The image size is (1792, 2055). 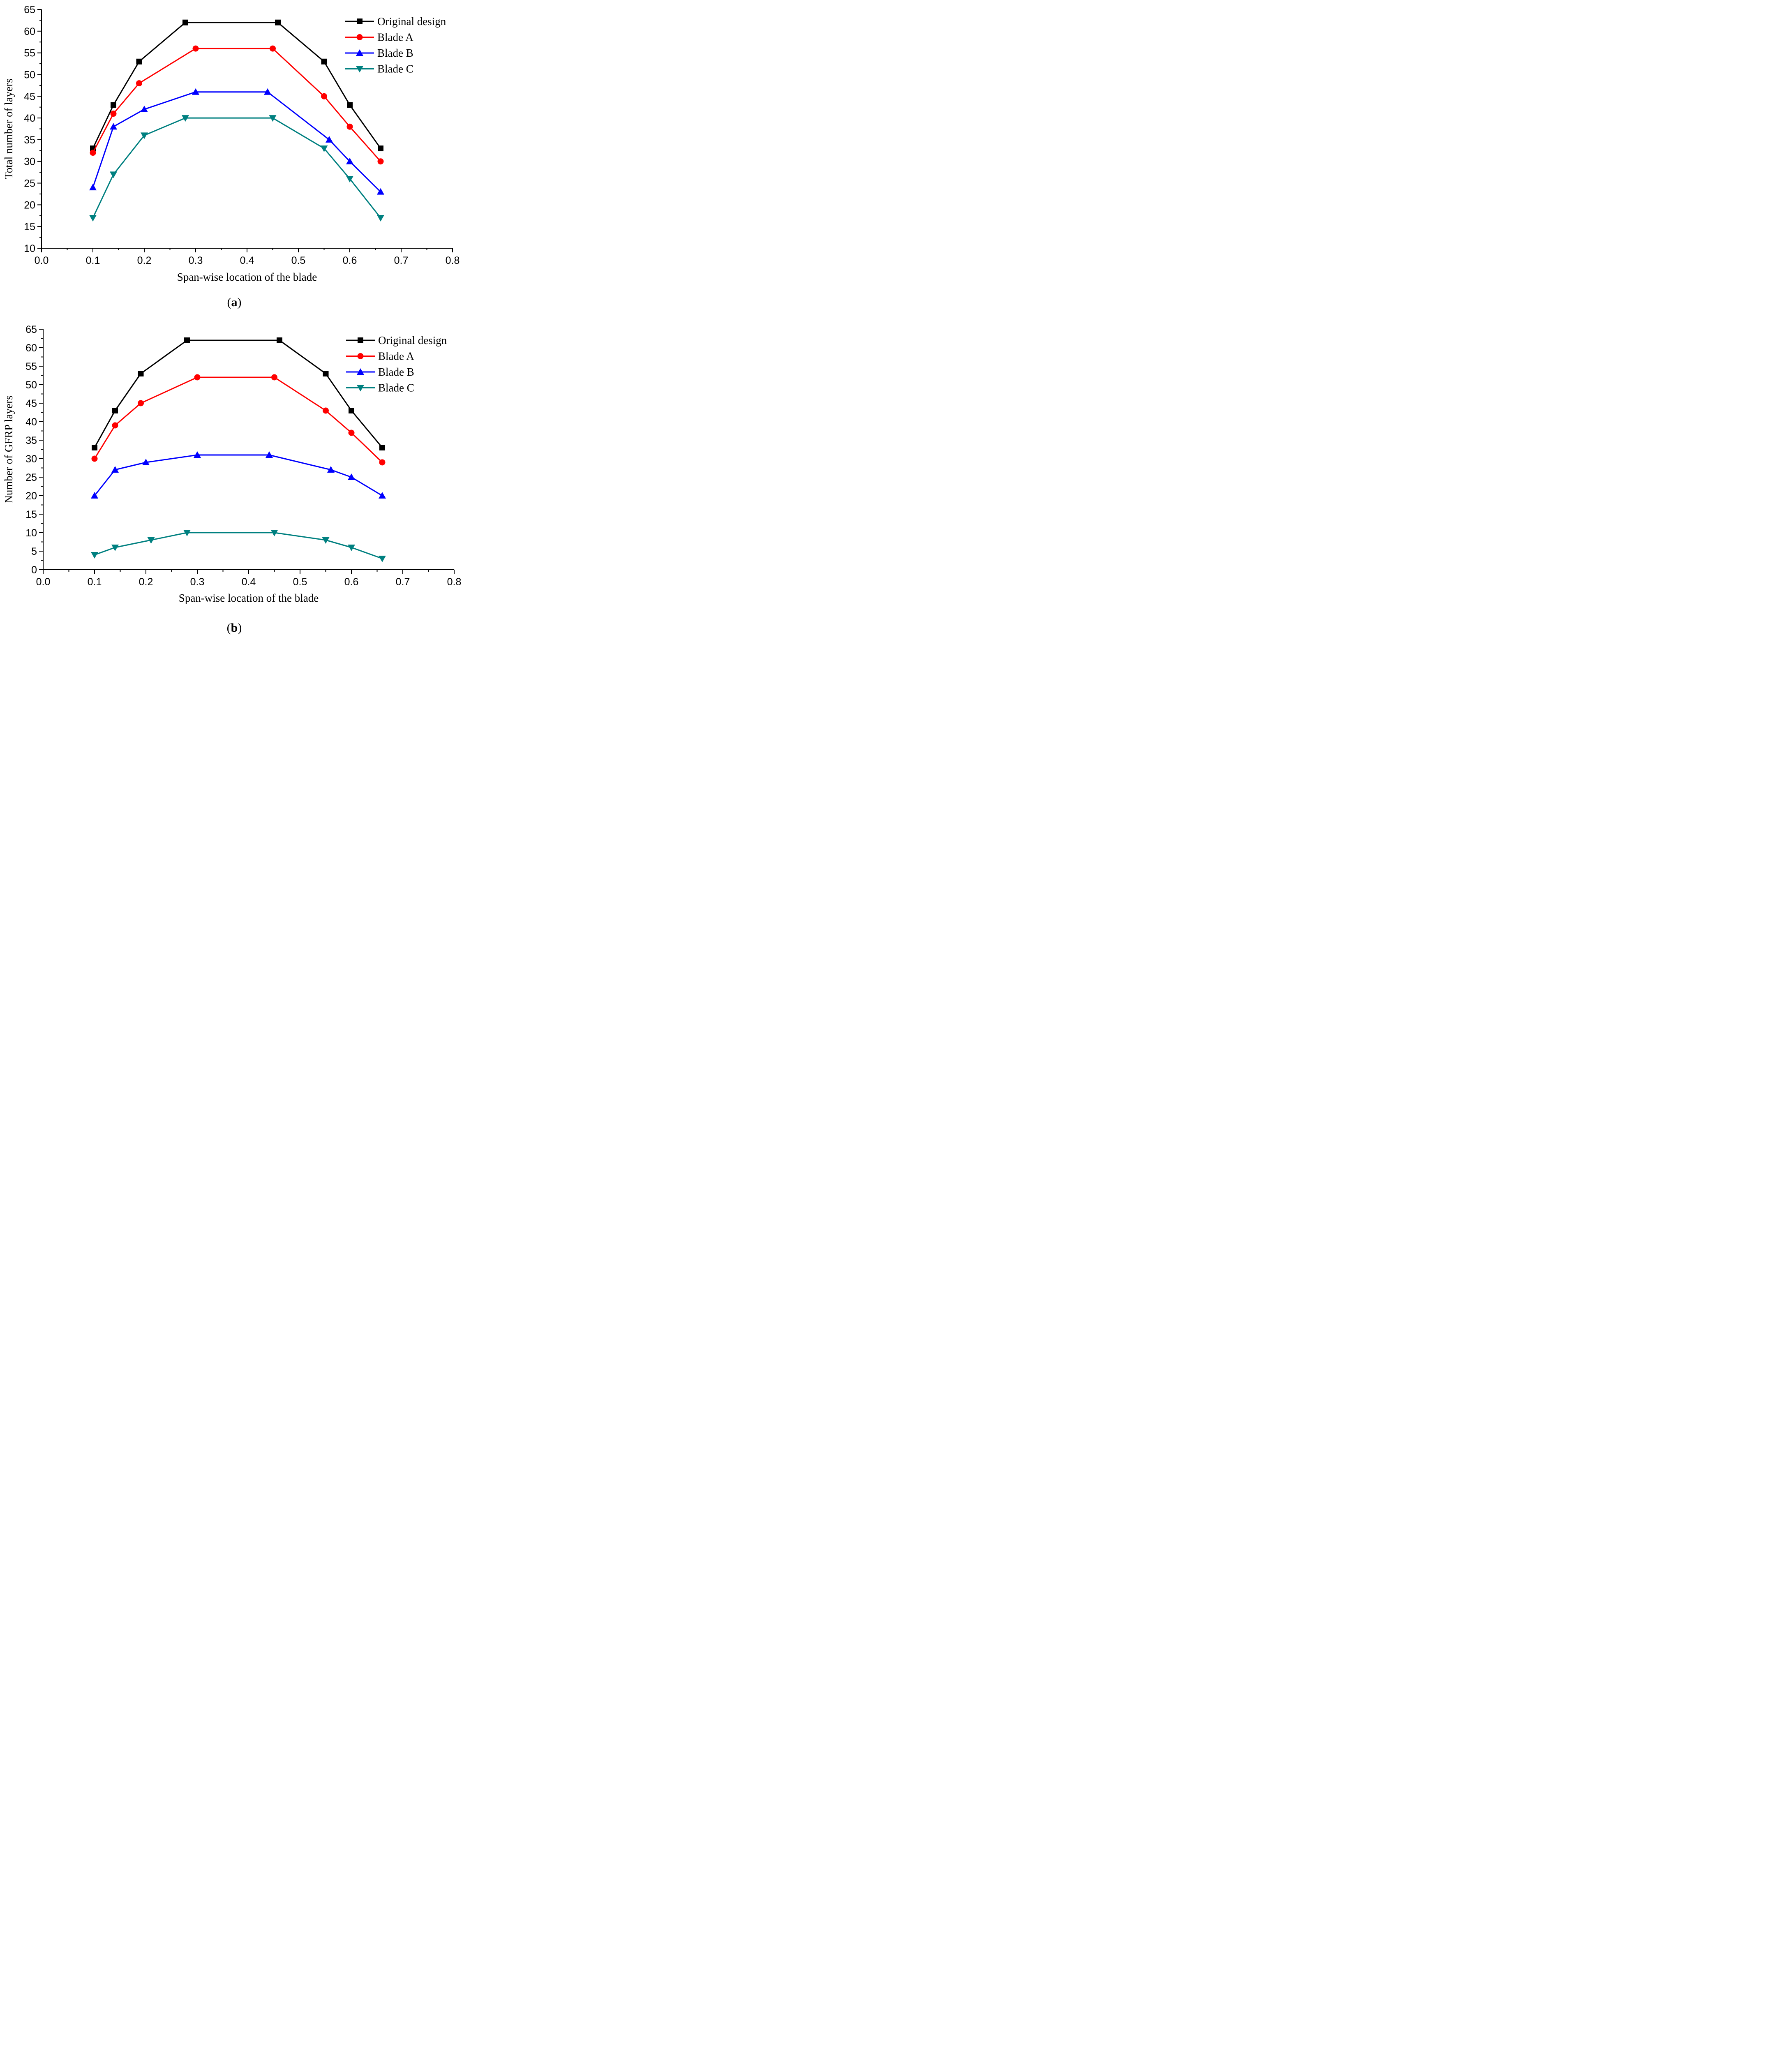 What do you see at coordinates (196, 260) in the screenshot?
I see `x-tick-label: 0.3` at bounding box center [196, 260].